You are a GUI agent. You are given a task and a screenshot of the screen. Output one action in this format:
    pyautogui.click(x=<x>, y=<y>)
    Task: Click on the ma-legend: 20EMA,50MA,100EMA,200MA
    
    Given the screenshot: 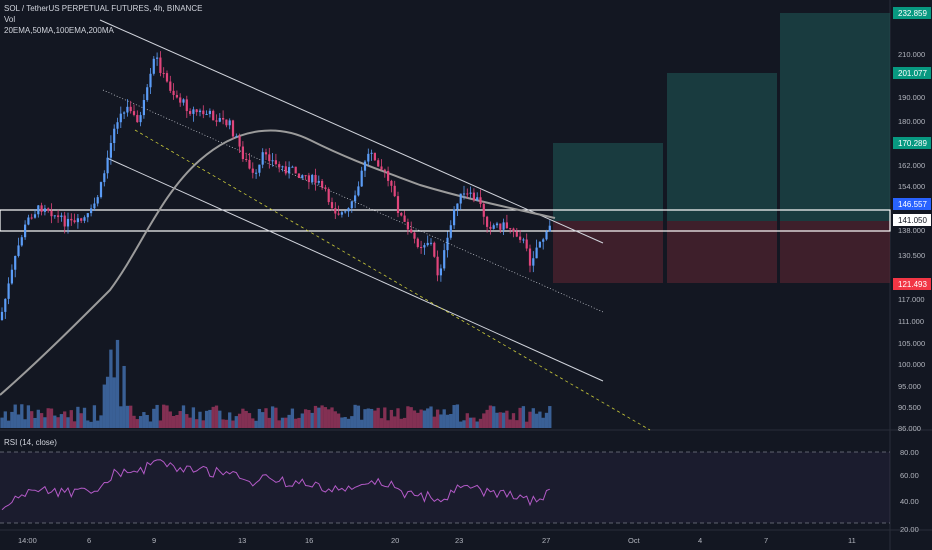 What is the action you would take?
    pyautogui.click(x=59, y=30)
    